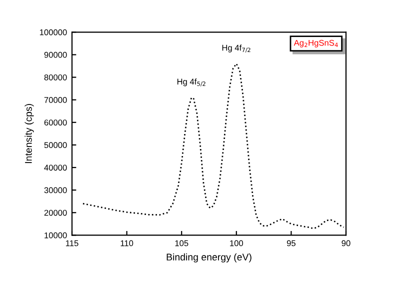 Image resolution: width=400 pixels, height=282 pixels. What do you see at coordinates (55, 190) in the screenshot?
I see `y-tick-label: 30000` at bounding box center [55, 190].